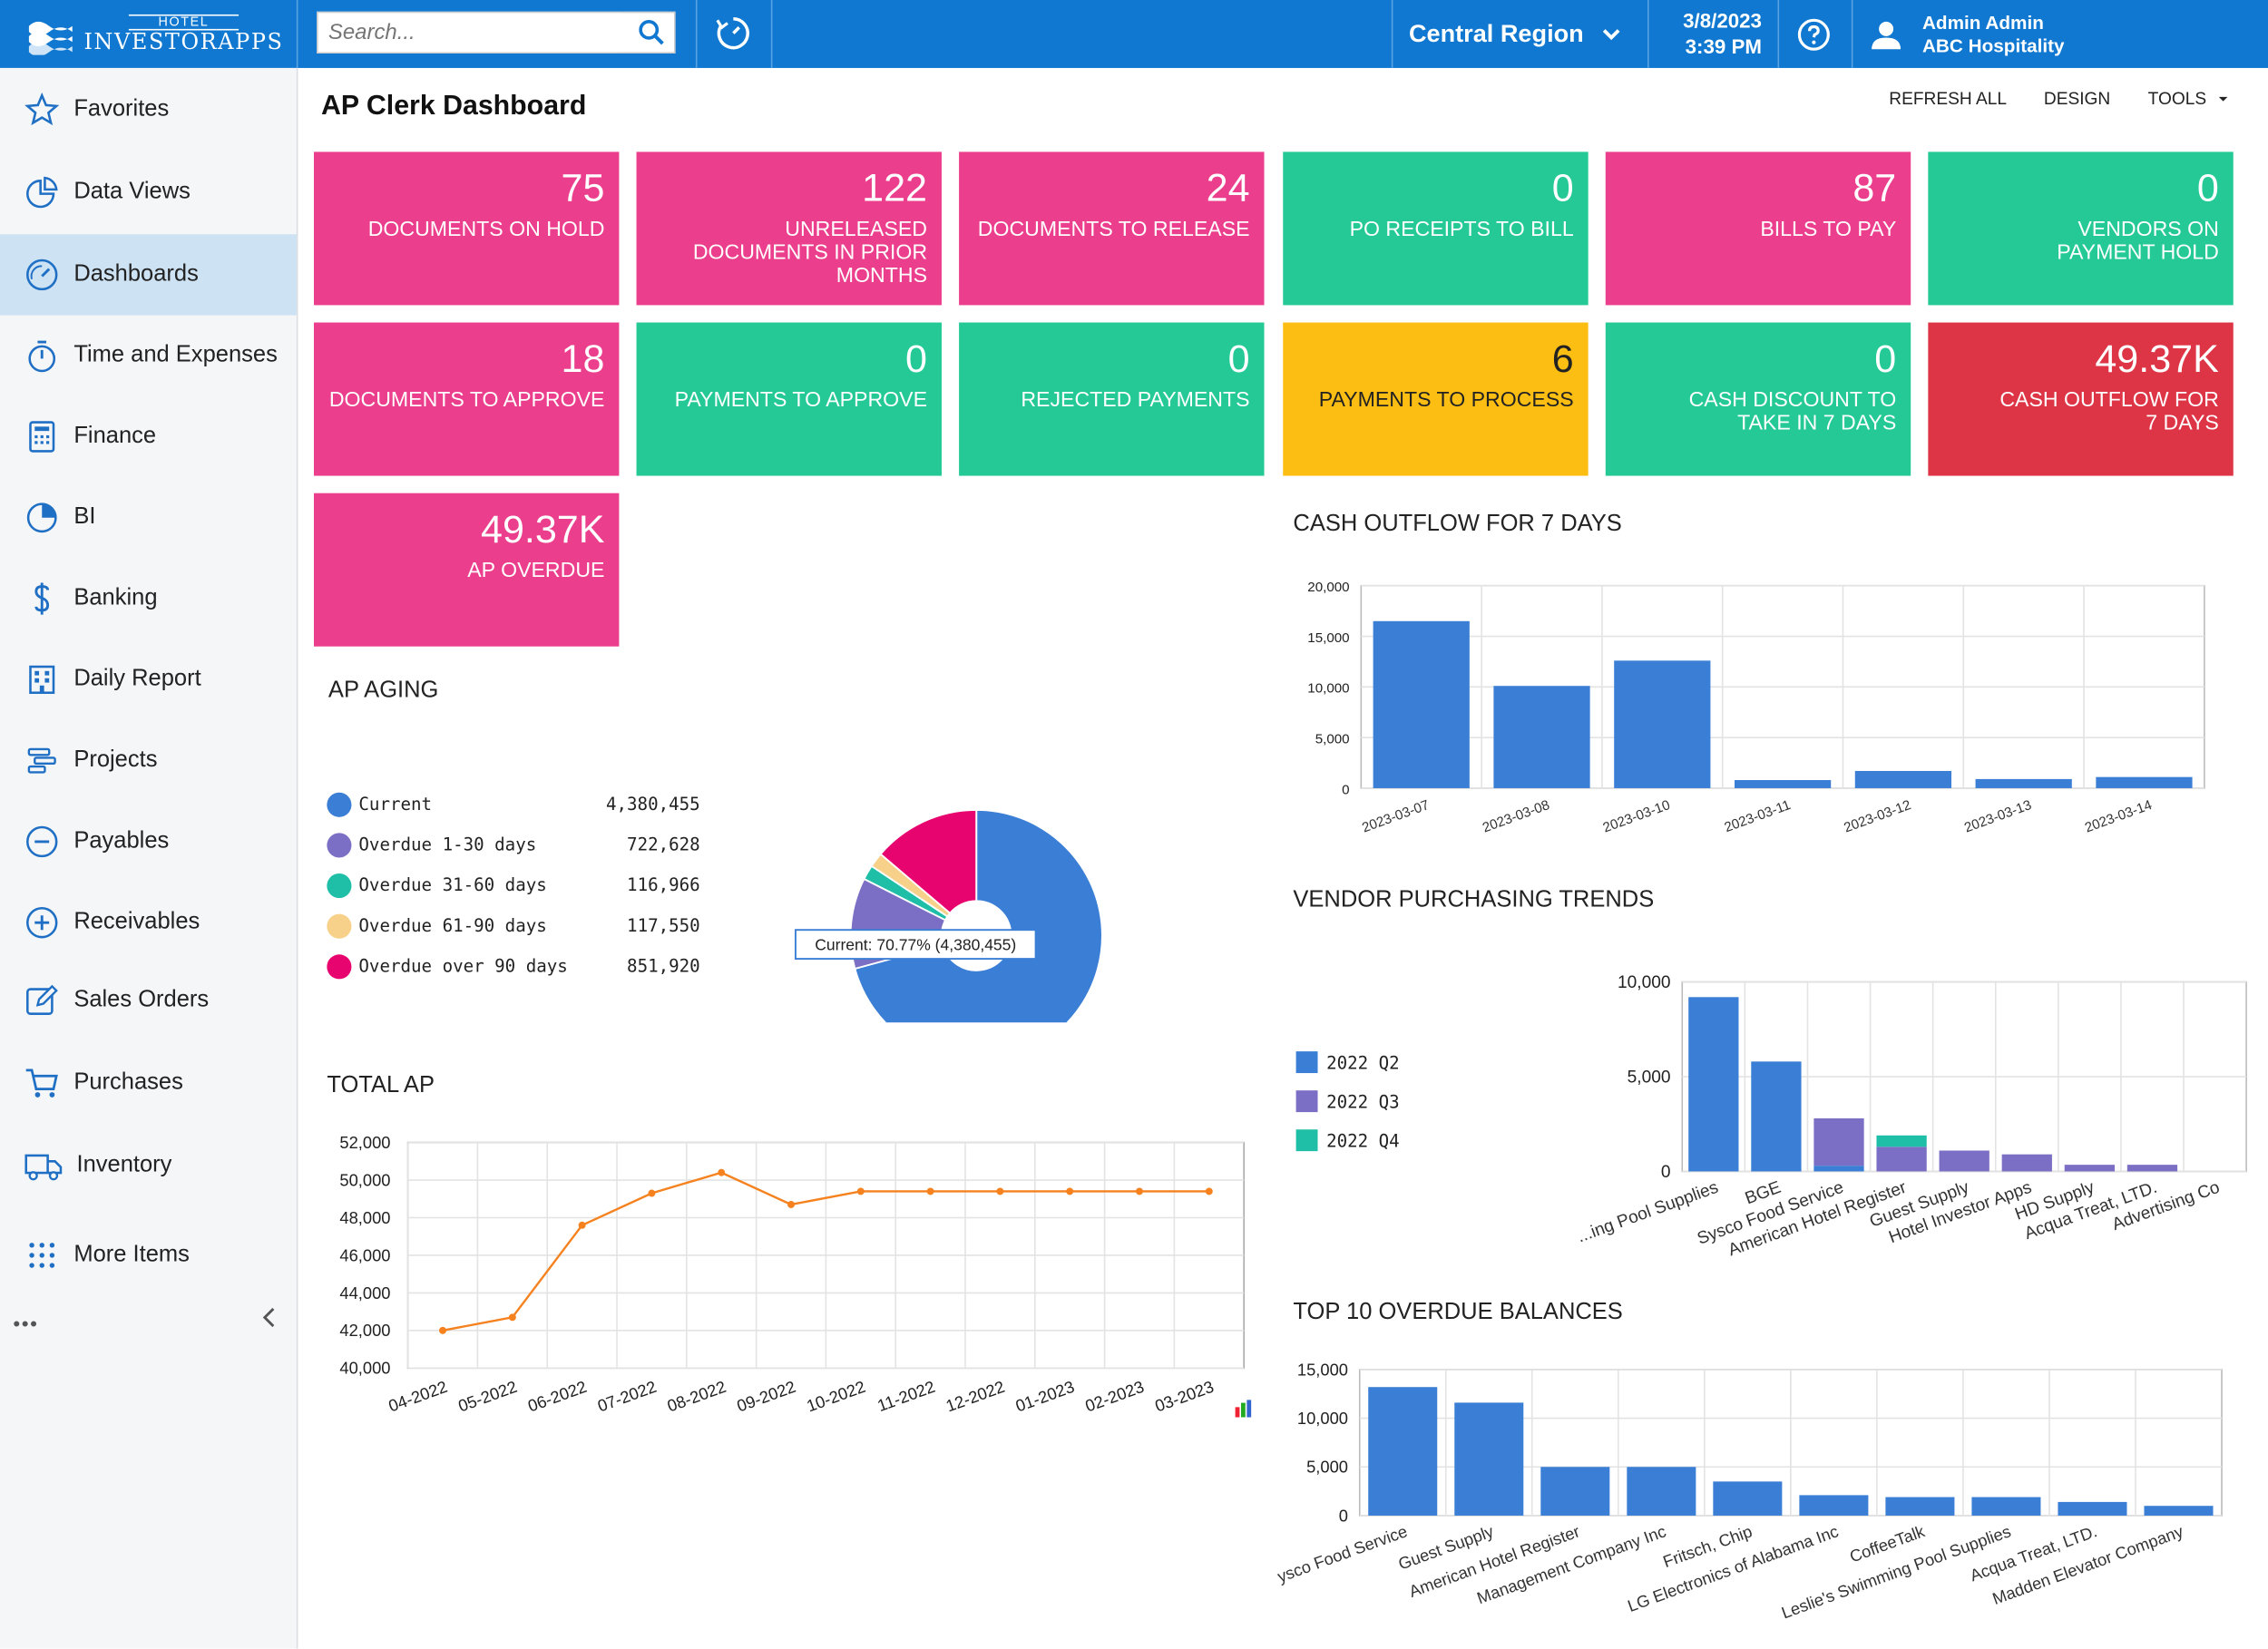 The image size is (2268, 1649). Describe the element at coordinates (148, 1083) in the screenshot. I see `sidebar-item-purchases: Purchases` at that location.